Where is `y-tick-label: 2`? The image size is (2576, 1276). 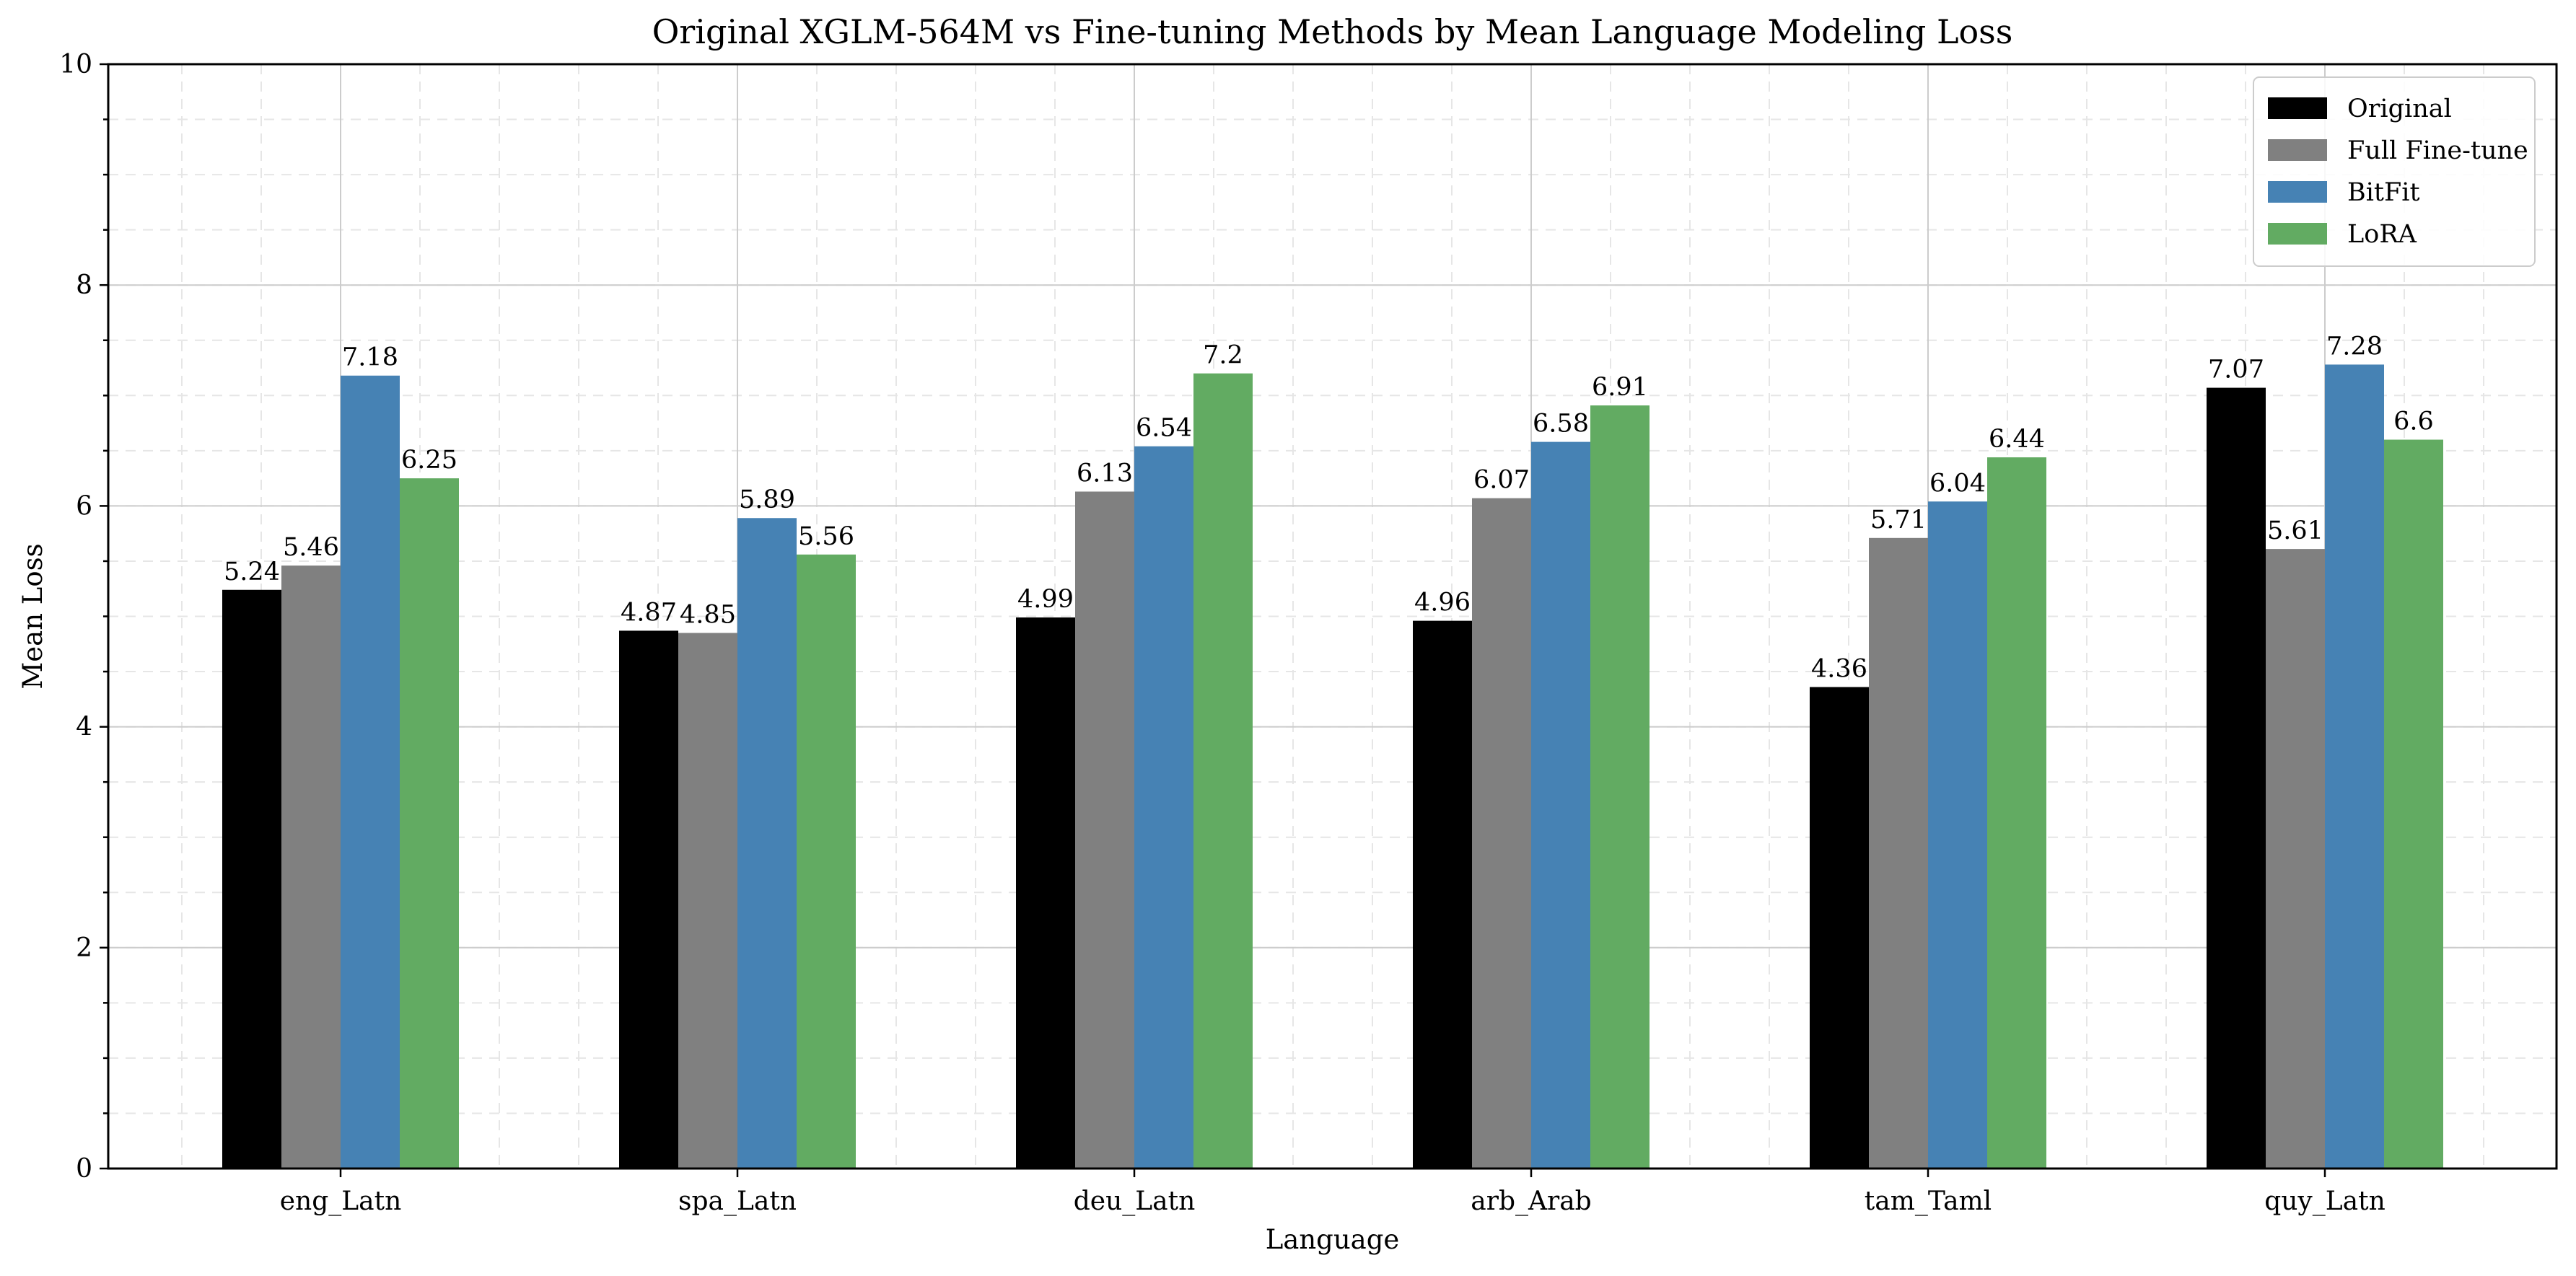 y-tick-label: 2 is located at coordinates (84, 948).